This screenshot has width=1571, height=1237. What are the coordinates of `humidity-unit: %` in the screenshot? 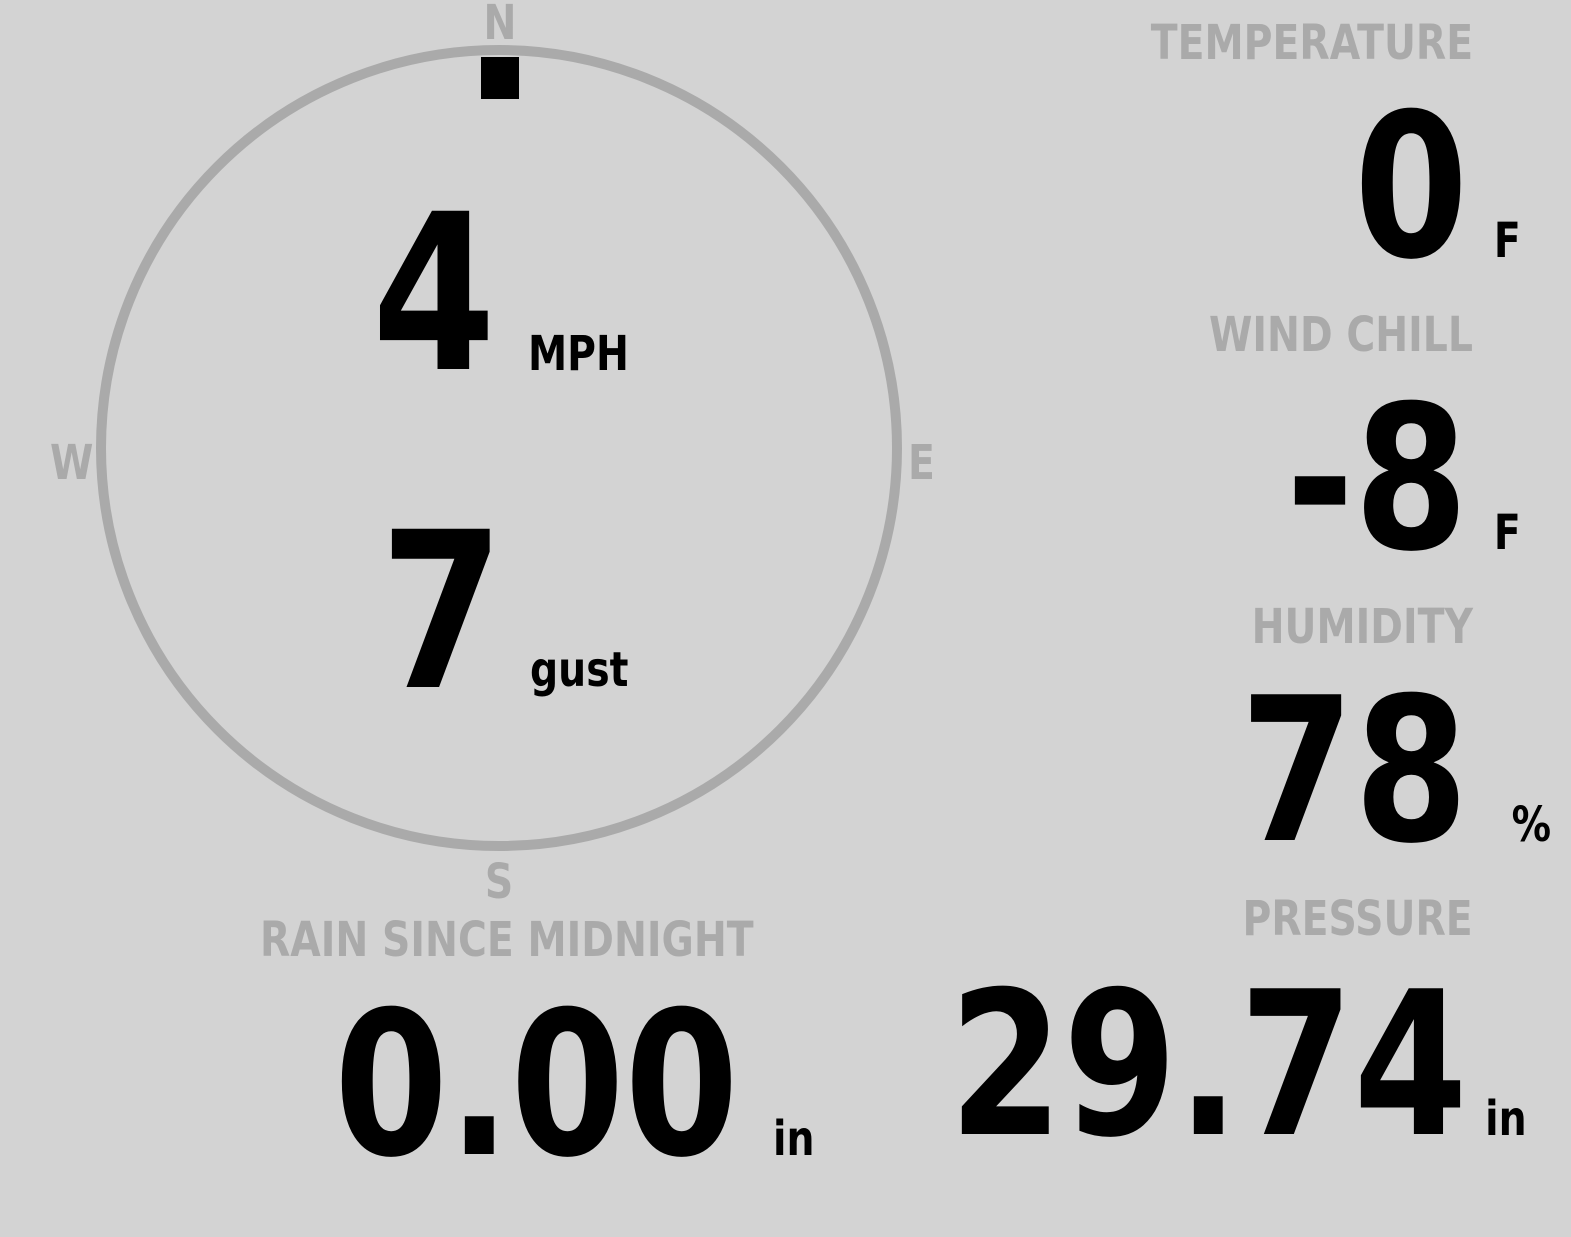 It's located at (1531, 825).